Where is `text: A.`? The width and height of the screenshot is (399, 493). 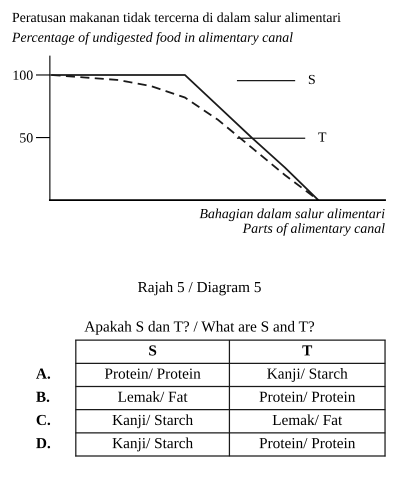 text: A. is located at coordinates (43, 373).